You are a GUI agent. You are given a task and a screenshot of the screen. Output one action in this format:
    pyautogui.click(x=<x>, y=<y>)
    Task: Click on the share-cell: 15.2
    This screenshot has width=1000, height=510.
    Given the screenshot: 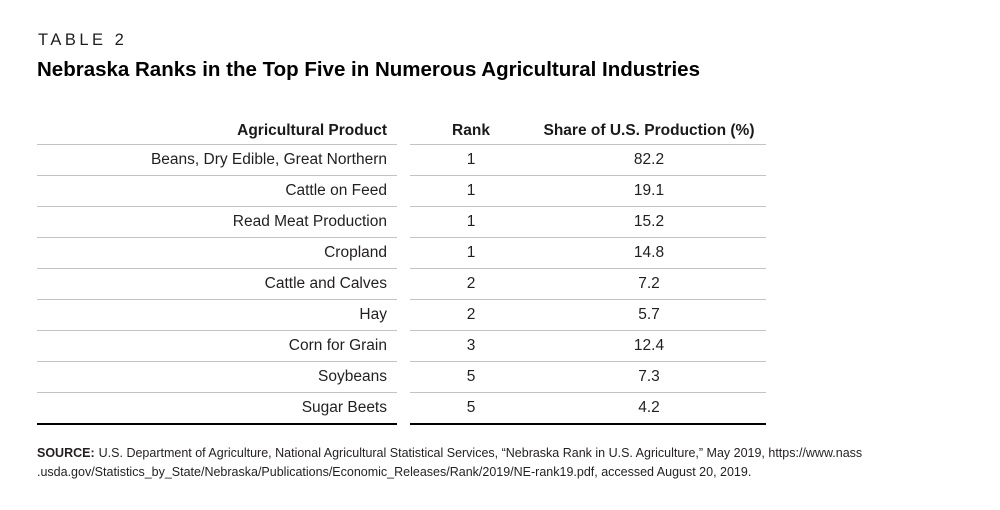 What is the action you would take?
    pyautogui.click(x=649, y=222)
    